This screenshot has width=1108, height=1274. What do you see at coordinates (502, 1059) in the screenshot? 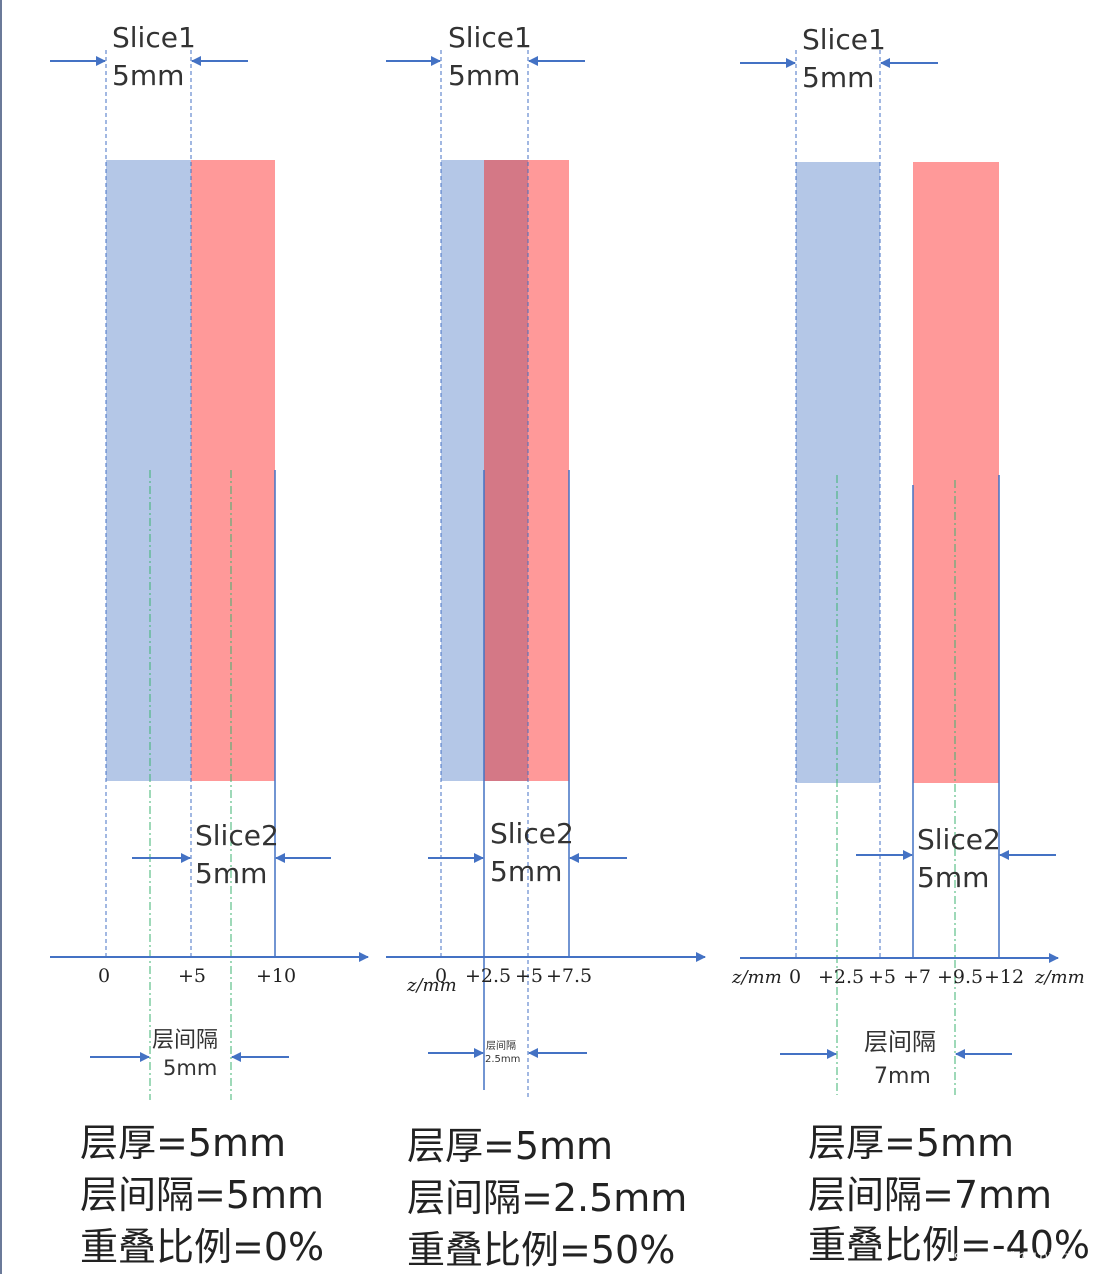
I see `gap-size: 2.5mm` at bounding box center [502, 1059].